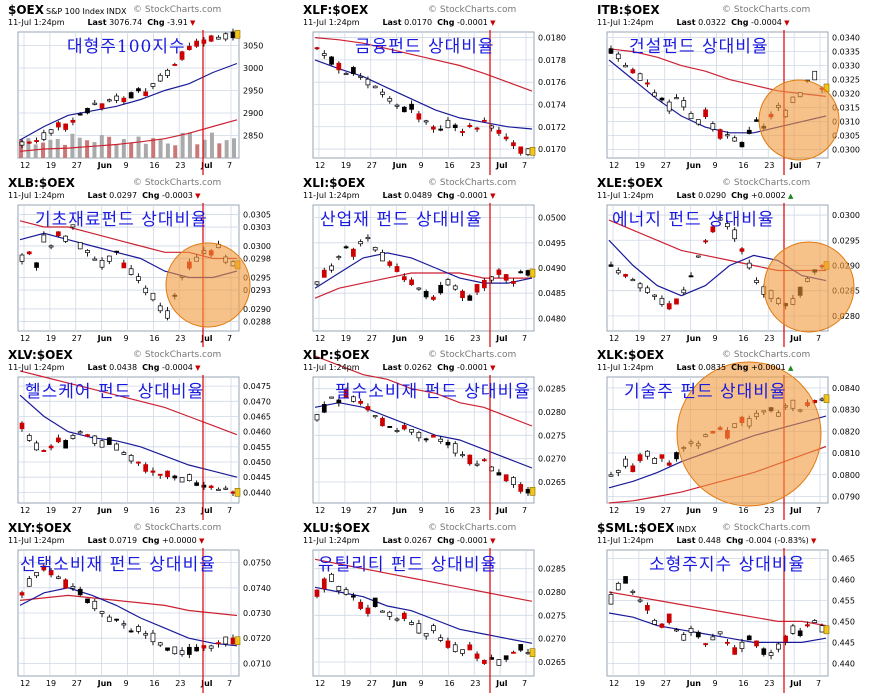 The image size is (890, 693). I want to click on y-tick-label: 0.0172, so click(552, 127).